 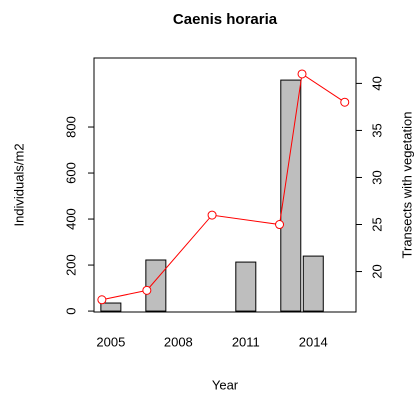 I want to click on x-axis-label: Year, so click(x=225, y=384).